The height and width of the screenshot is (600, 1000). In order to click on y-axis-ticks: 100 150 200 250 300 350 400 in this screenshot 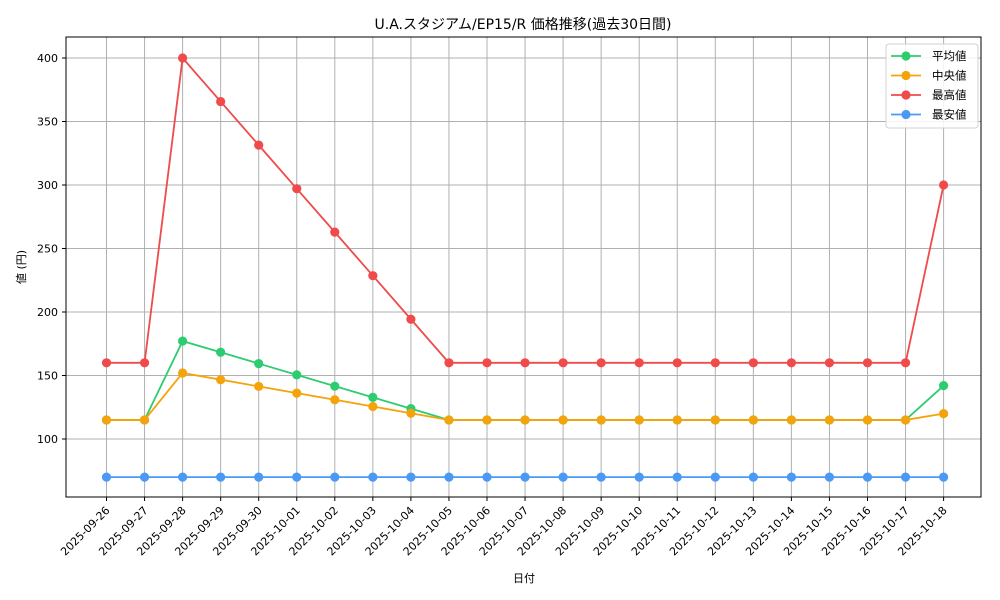, I will do `click(51, 249)`.